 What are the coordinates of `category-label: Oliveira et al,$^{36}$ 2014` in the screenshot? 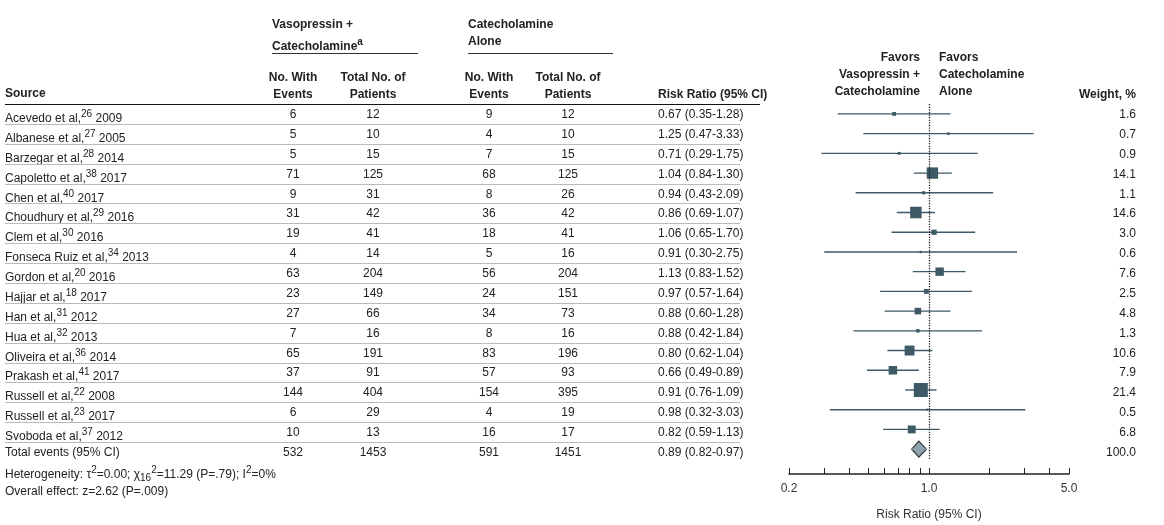 It's located at (61, 355).